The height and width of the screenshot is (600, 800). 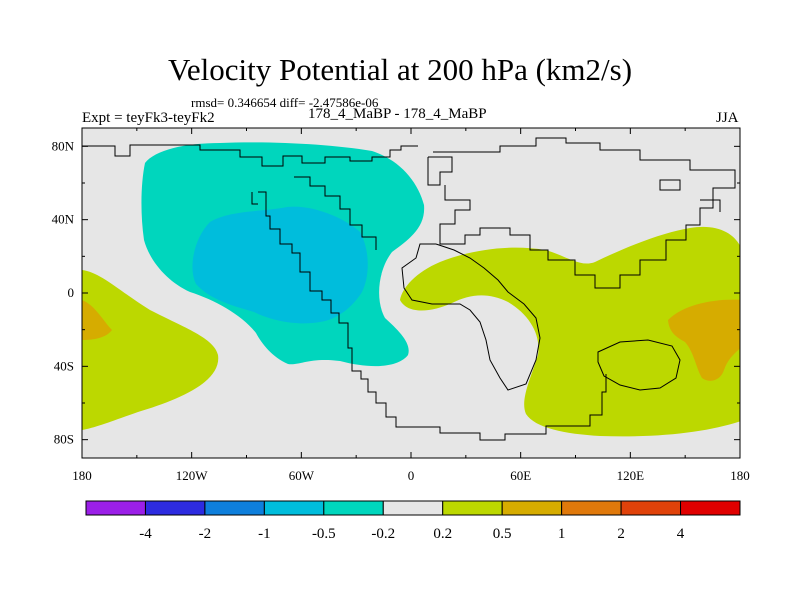 What do you see at coordinates (383, 534) in the screenshot?
I see `colorbar-label: -0.2` at bounding box center [383, 534].